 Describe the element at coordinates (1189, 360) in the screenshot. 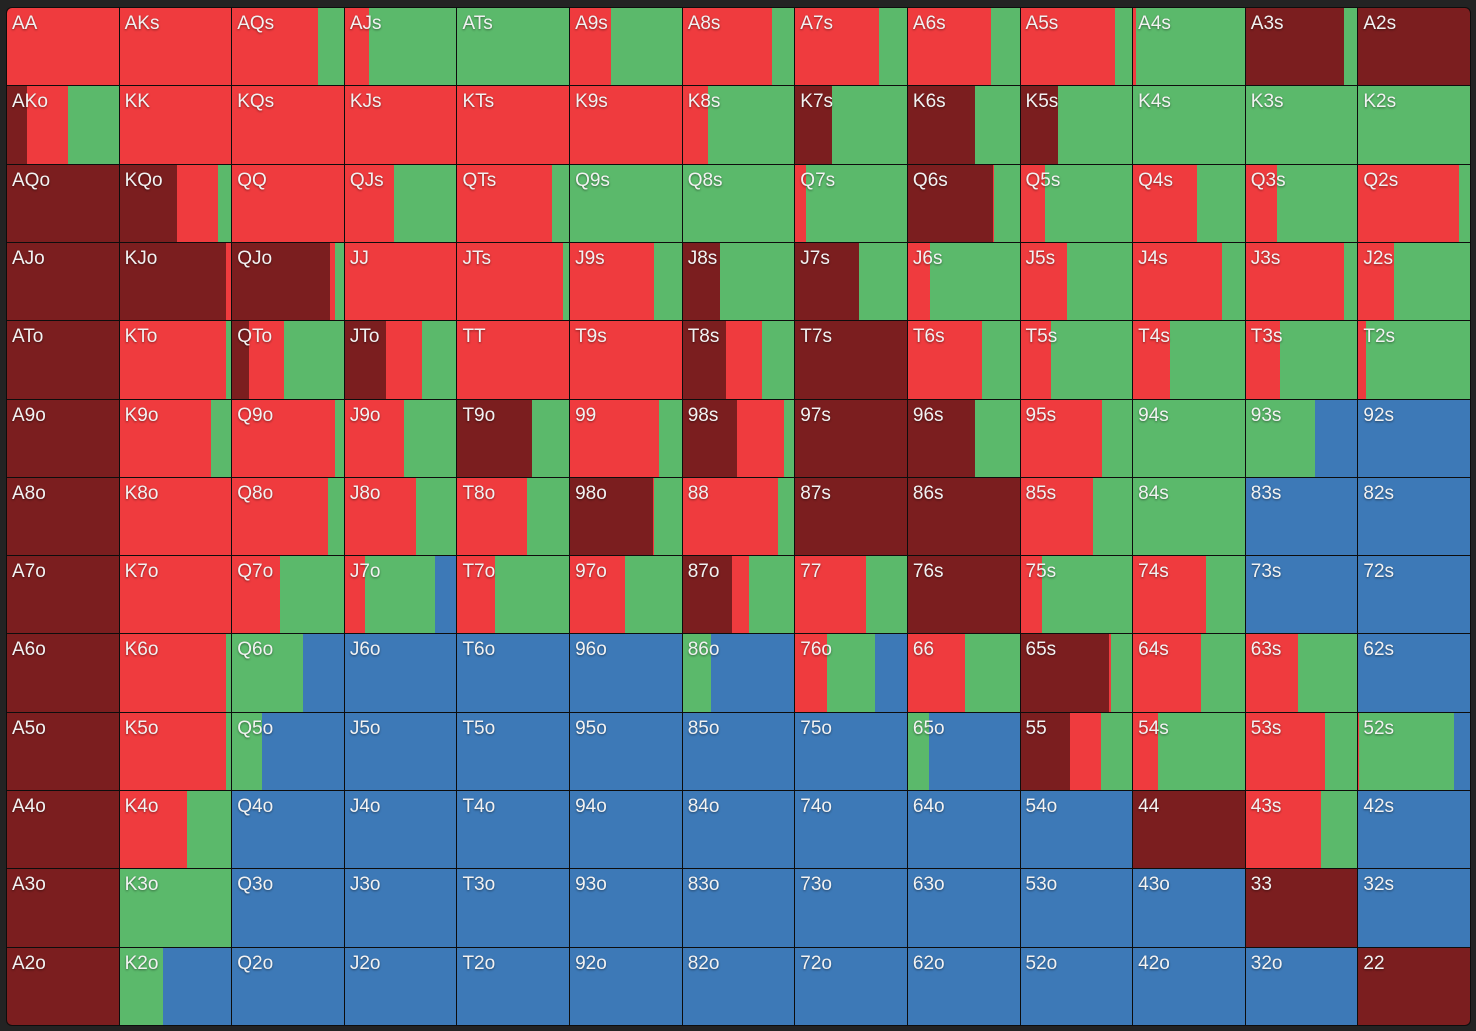

I see `hand-cell: T4s` at that location.